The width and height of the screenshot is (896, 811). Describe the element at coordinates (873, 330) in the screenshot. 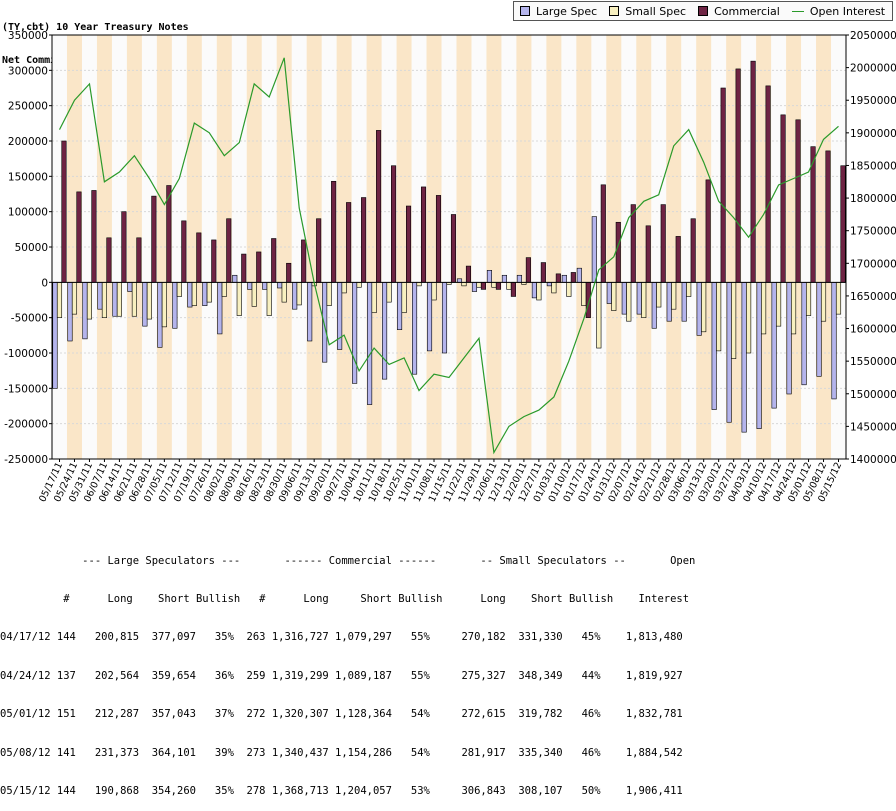

I see `right-axis-tick-label: 1600000` at that location.